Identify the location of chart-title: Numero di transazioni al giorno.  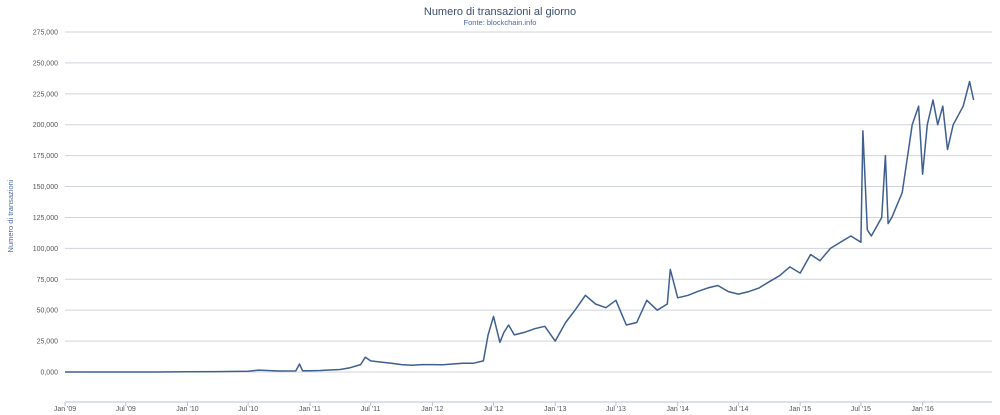
(500, 12).